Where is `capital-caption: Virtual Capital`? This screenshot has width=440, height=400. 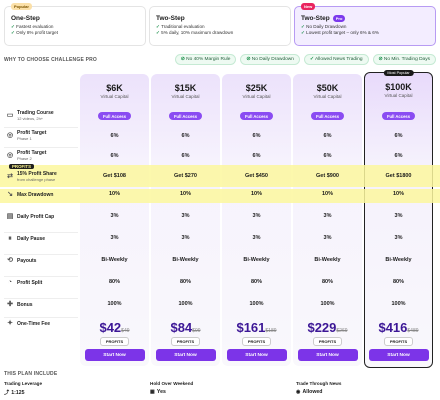 capital-caption: Virtual Capital is located at coordinates (114, 96).